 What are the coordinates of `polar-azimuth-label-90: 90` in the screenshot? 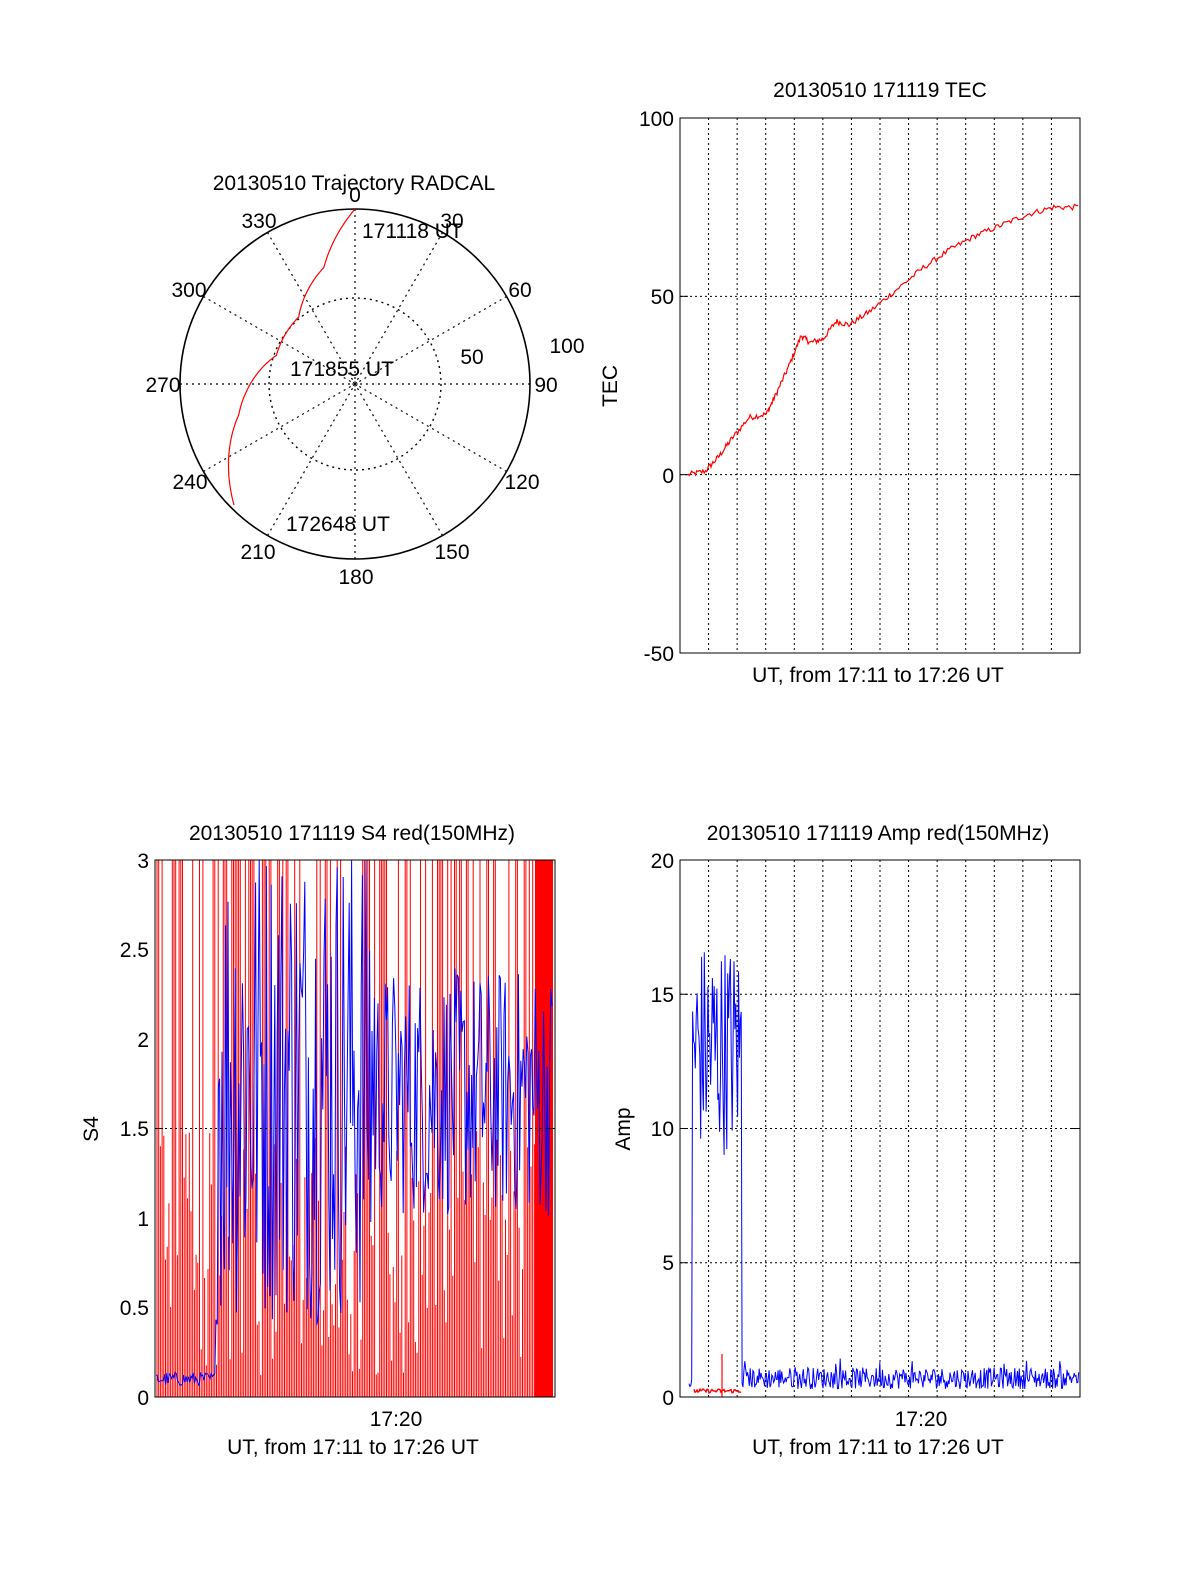 It's located at (545, 385).